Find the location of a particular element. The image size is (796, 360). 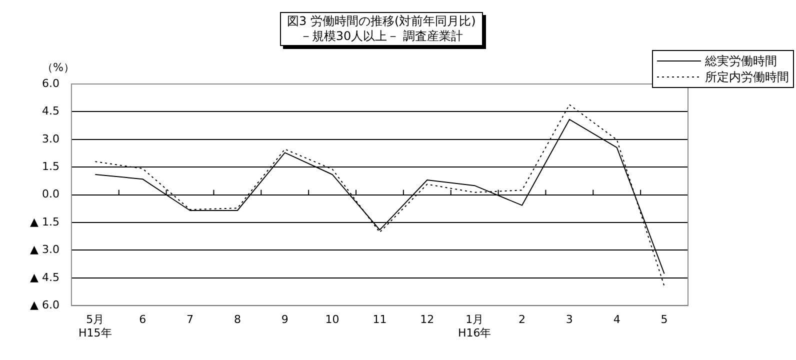

x-tick-label: 9 is located at coordinates (284, 319).